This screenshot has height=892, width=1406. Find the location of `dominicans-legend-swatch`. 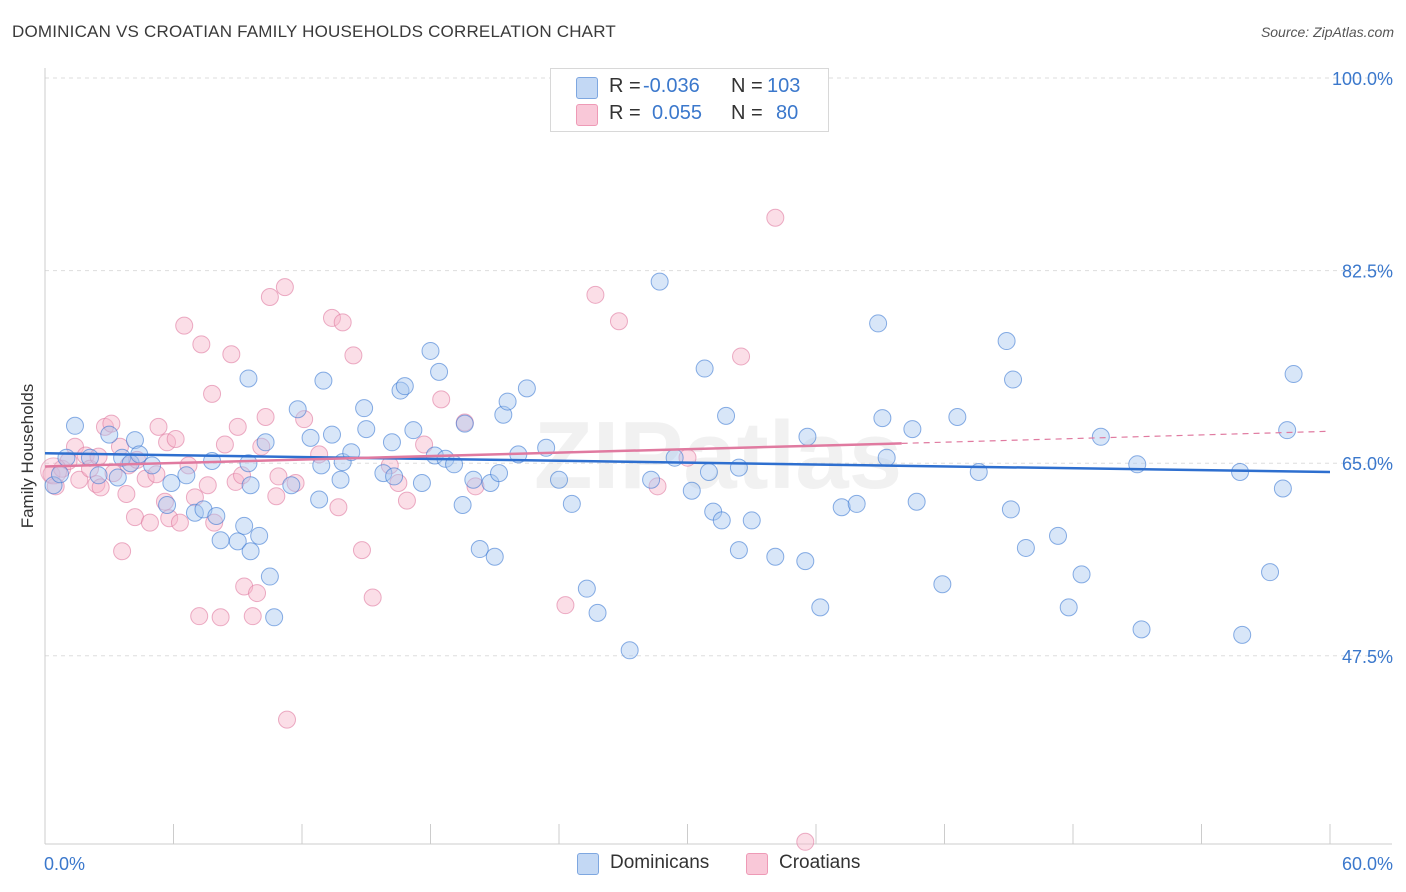

dominicans-legend-swatch is located at coordinates (588, 864).